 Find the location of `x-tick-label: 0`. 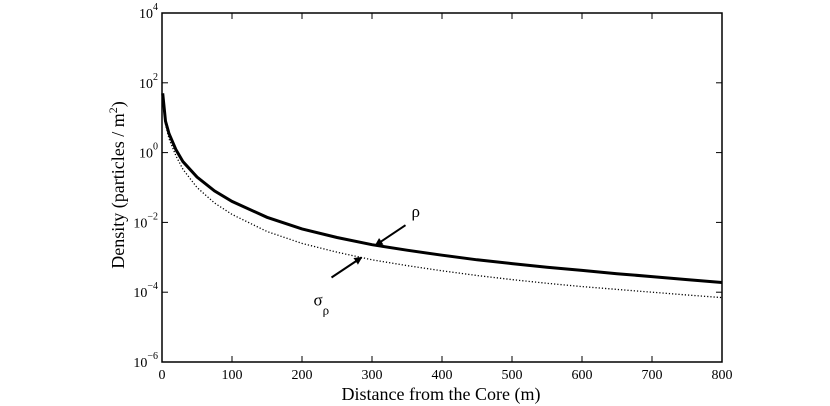

x-tick-label: 0 is located at coordinates (162, 375).